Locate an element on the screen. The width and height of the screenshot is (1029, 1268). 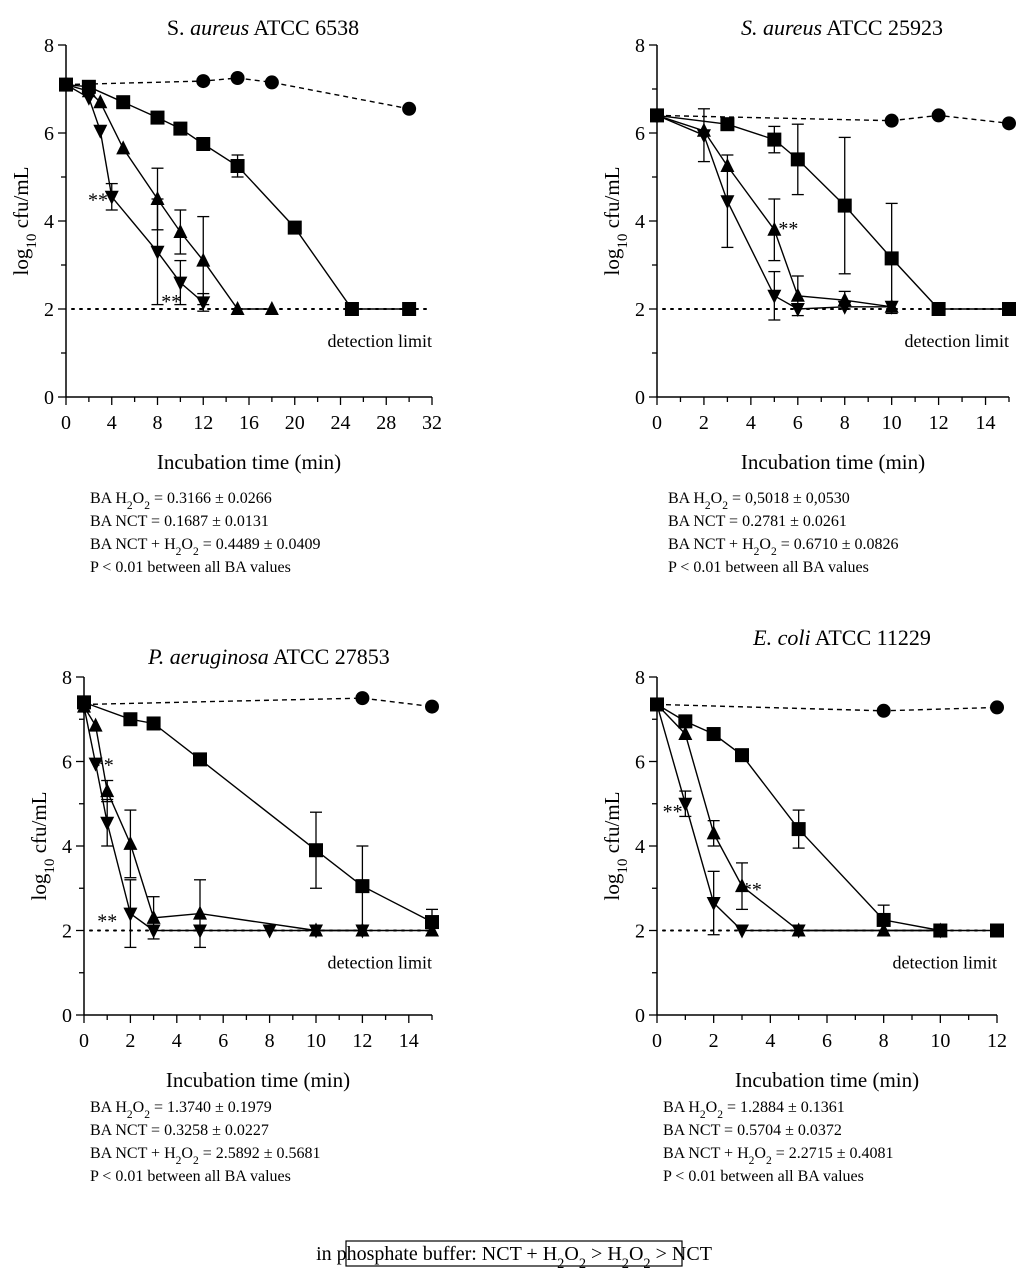
x-tick-label: 14 is located at coordinates (986, 423).